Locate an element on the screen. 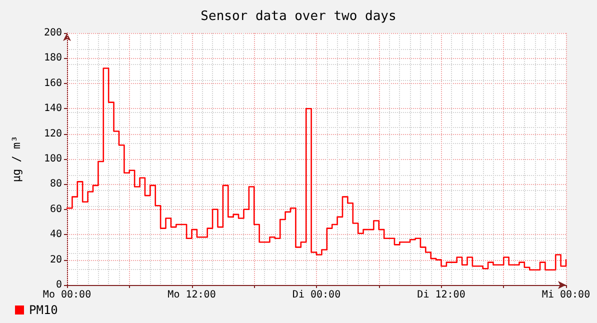 This screenshot has height=323, width=597. y-axis-title: µg / m³ is located at coordinates (16, 159).